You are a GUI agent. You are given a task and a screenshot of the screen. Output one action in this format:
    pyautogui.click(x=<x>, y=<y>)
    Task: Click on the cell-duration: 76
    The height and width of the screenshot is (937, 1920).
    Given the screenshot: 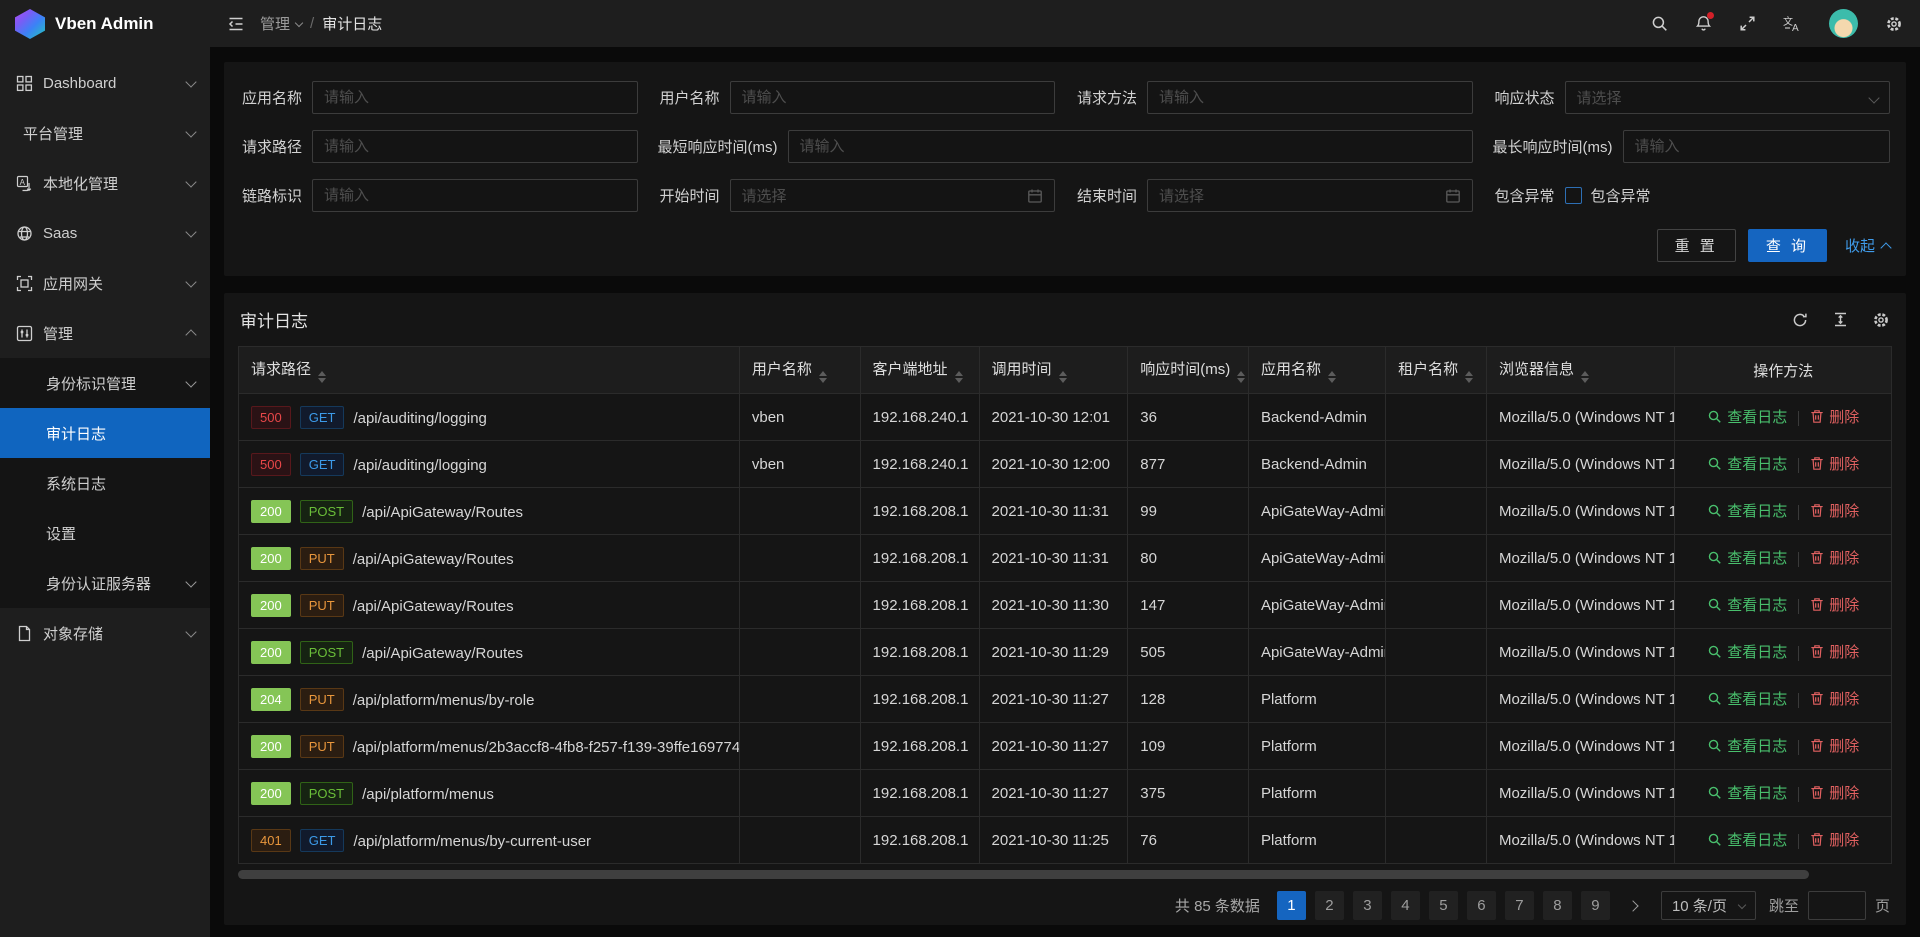 What is the action you would take?
    pyautogui.click(x=1188, y=840)
    